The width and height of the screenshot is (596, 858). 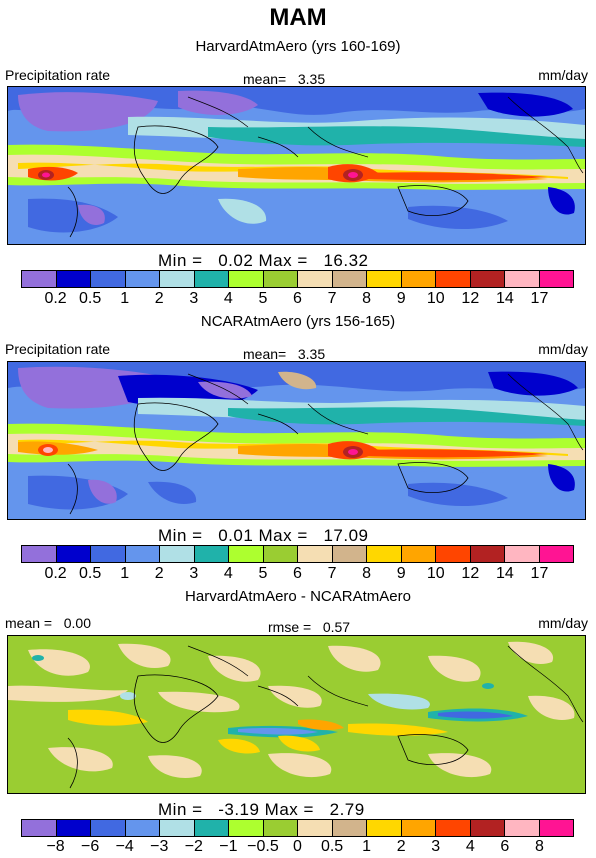 I want to click on panel2-mean-label: mean= 3.35, so click(x=284, y=354).